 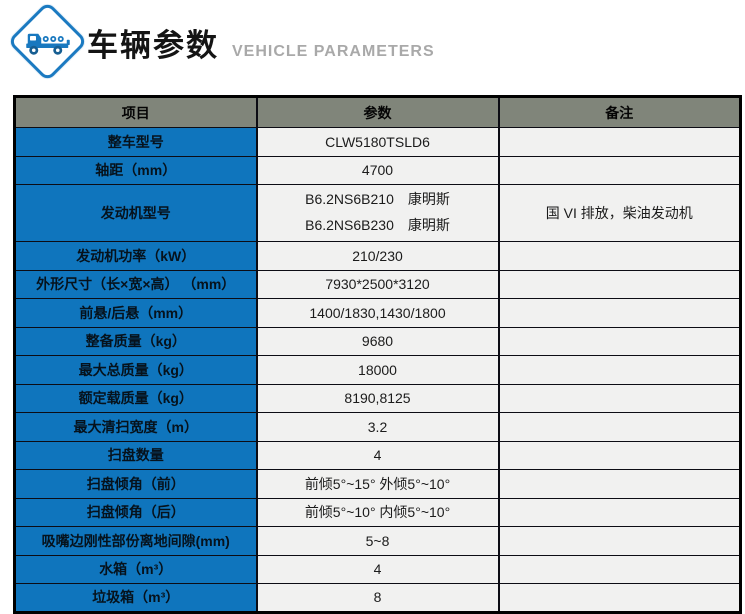 I want to click on table-row: 前悬/后悬（mm） 1400/1830,1430/1800, so click(x=377, y=313).